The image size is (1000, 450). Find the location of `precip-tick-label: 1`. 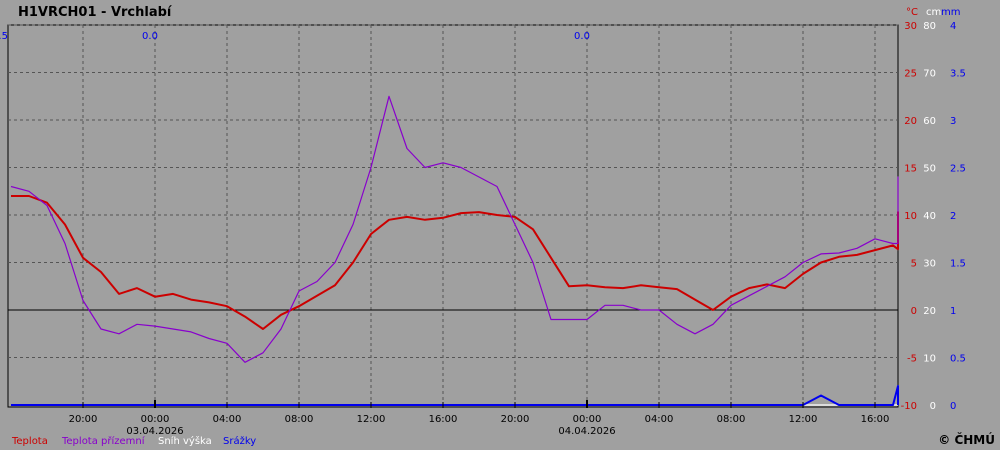

precip-tick-label: 1 is located at coordinates (953, 311).